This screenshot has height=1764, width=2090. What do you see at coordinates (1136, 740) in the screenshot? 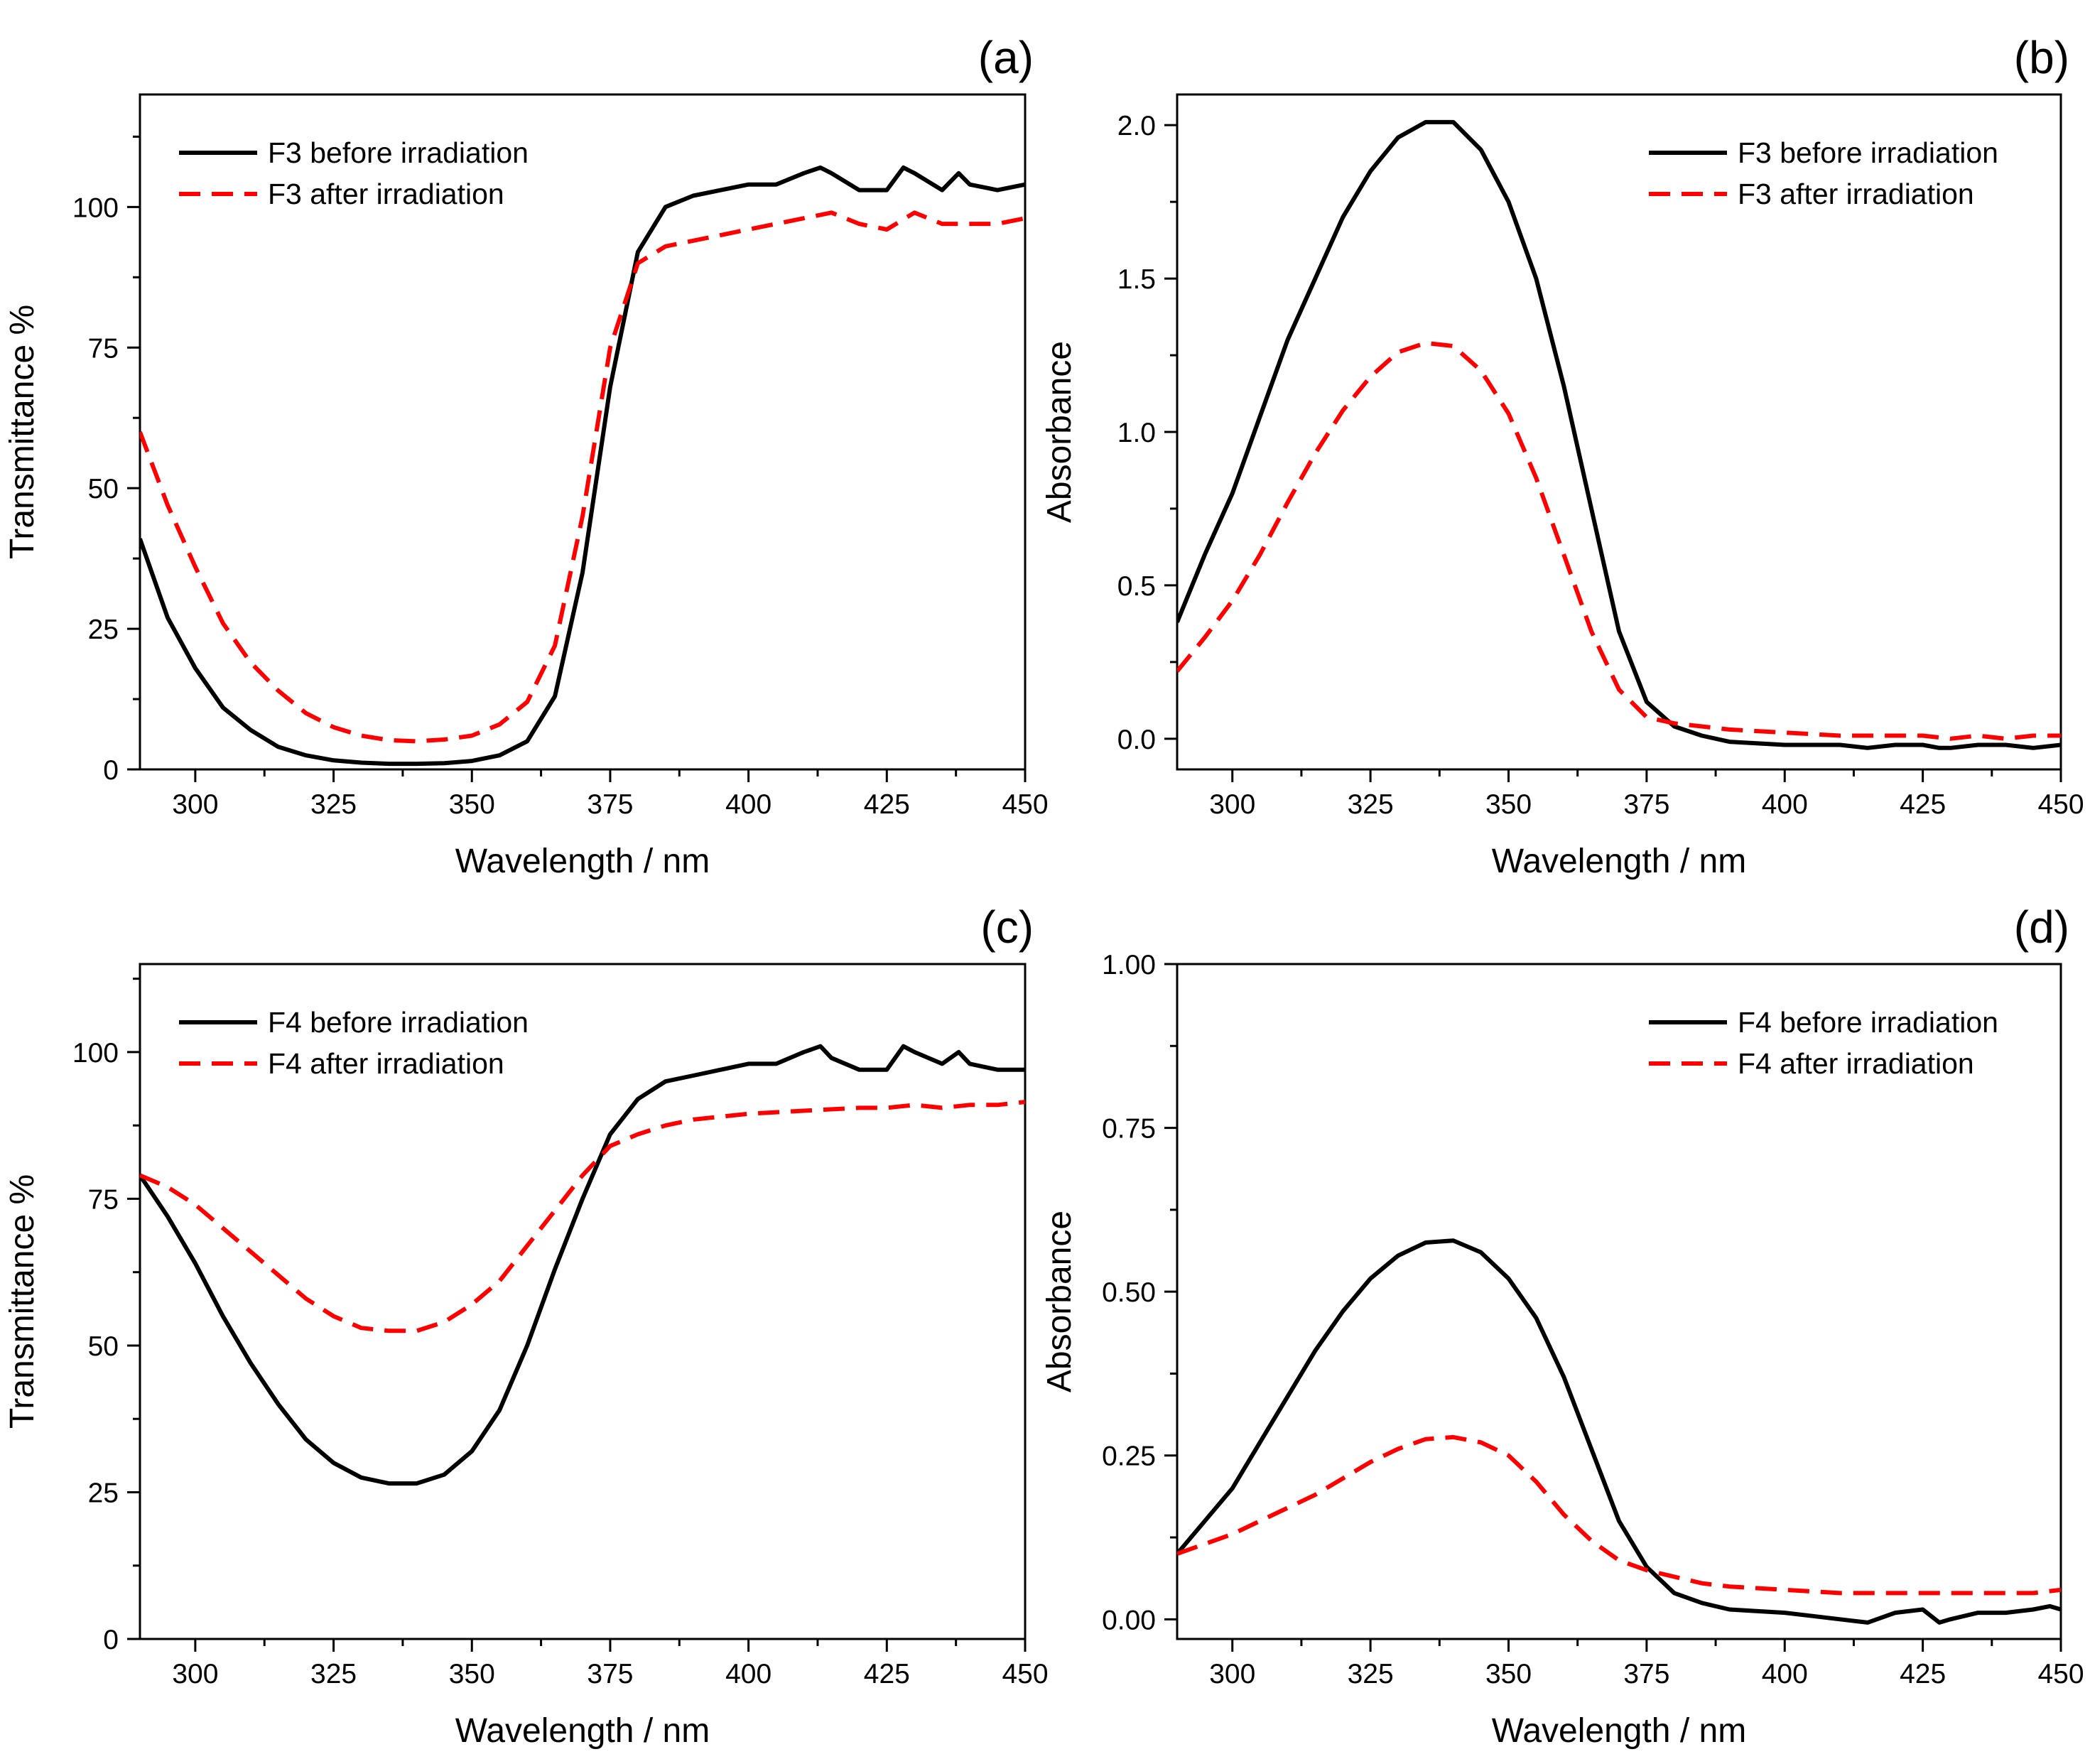
I see `y-tick-label: 0.0` at bounding box center [1136, 740].